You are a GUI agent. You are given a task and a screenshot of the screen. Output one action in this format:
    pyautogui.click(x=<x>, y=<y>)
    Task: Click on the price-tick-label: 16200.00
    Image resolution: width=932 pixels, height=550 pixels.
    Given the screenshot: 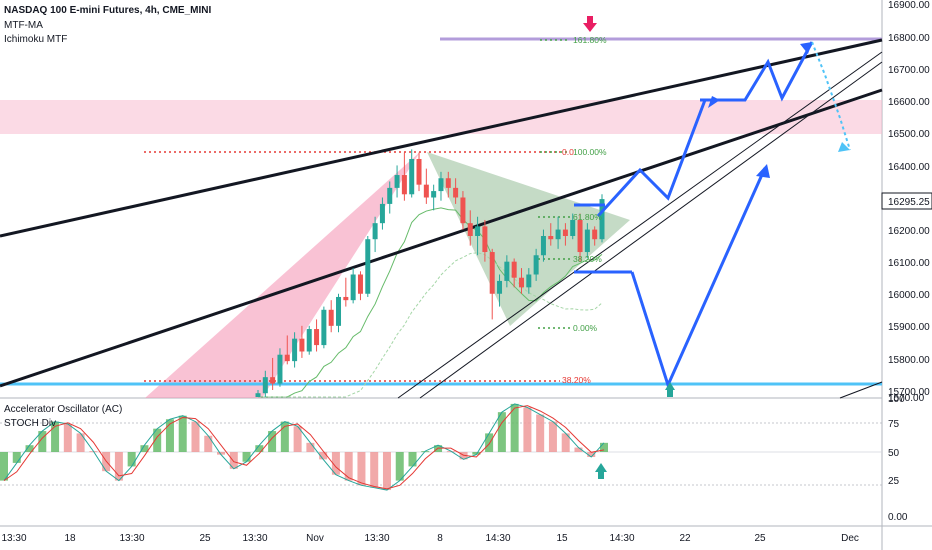 What is the action you would take?
    pyautogui.click(x=909, y=231)
    